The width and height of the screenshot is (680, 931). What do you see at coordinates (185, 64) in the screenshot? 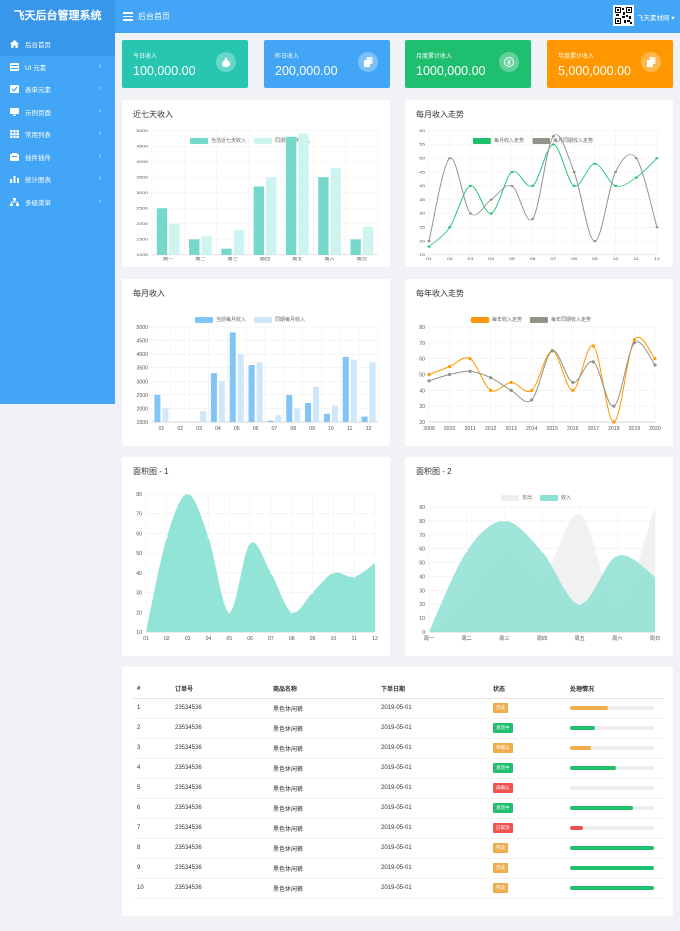
I see `stat-card-1: 今日收入 100,000.00` at bounding box center [185, 64].